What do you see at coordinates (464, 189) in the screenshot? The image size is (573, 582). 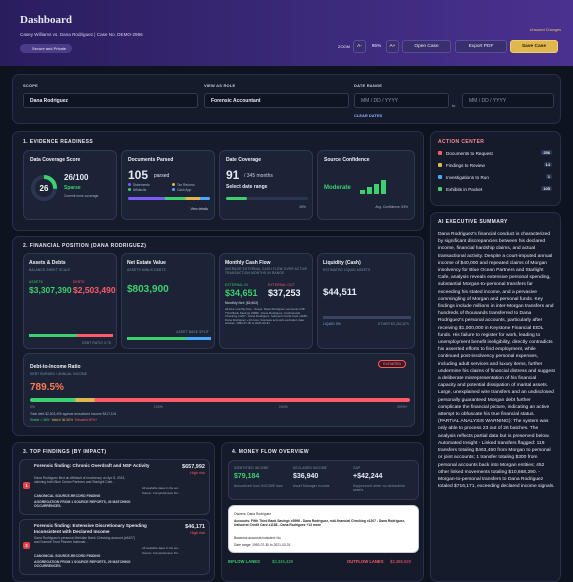 I see `action-label: Exhibits in Packet` at bounding box center [464, 189].